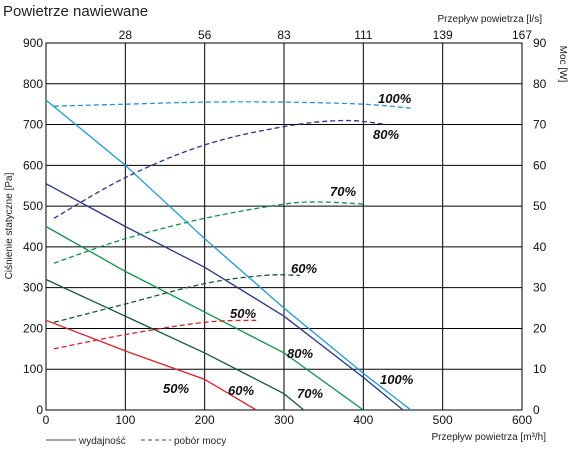 This screenshot has width=570, height=470. Describe the element at coordinates (540, 288) in the screenshot. I see `y2-tick-label: 30` at that location.